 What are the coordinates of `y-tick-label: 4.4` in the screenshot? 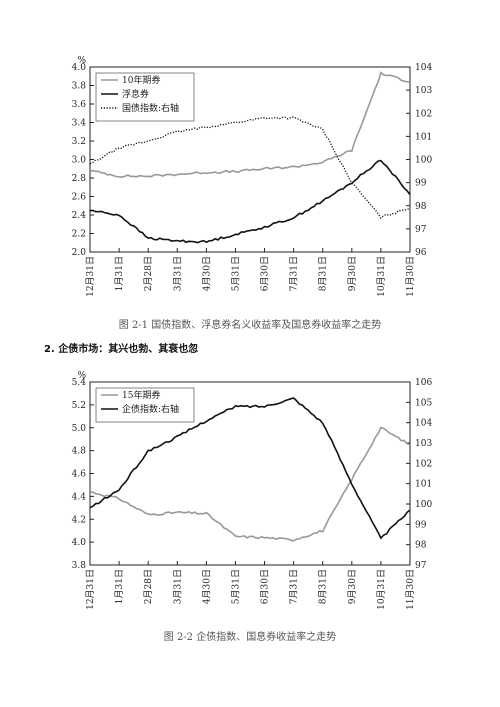 It's located at (79, 497).